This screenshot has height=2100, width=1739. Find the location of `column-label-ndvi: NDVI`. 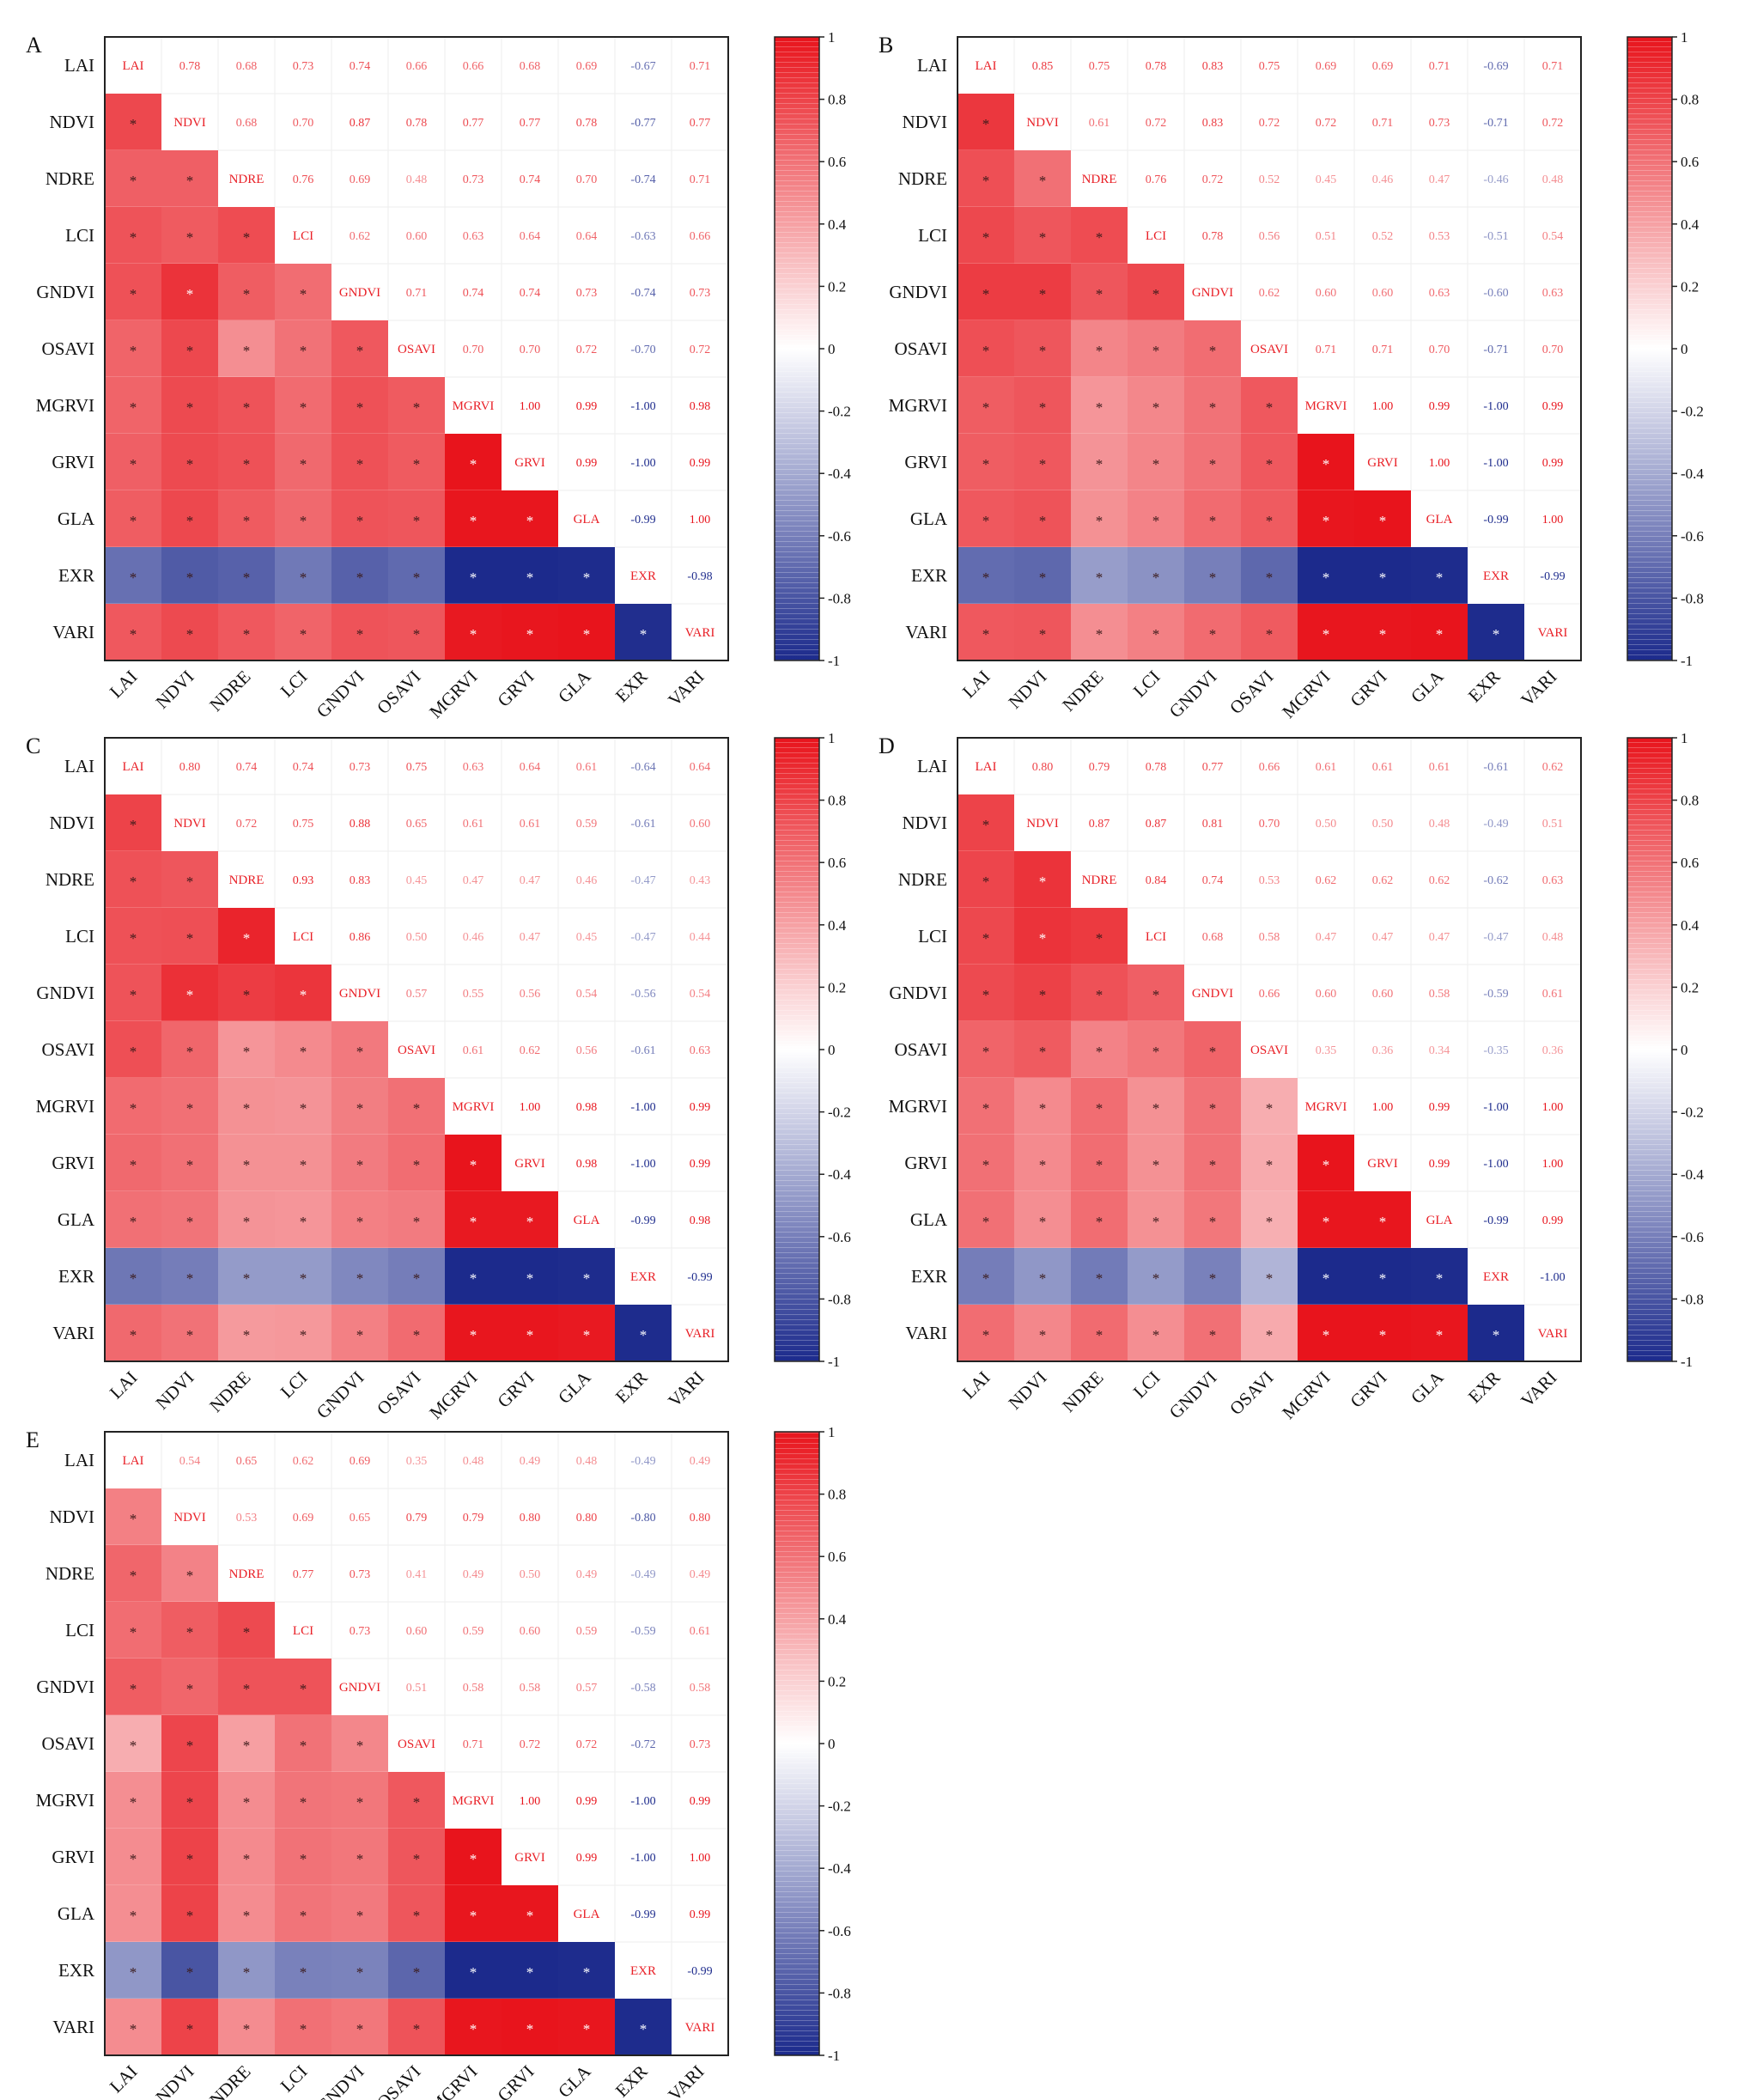

column-label-ndvi: NDVI is located at coordinates (1027, 1391).